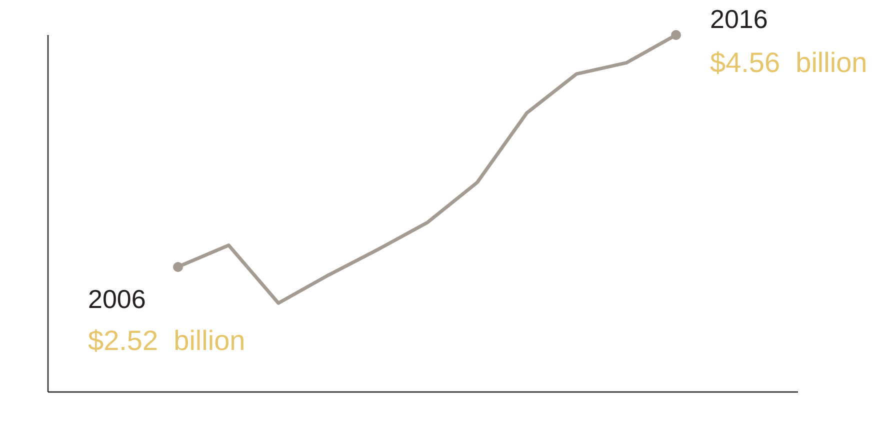  I want to click on text: $4.56 billion, so click(789, 62).